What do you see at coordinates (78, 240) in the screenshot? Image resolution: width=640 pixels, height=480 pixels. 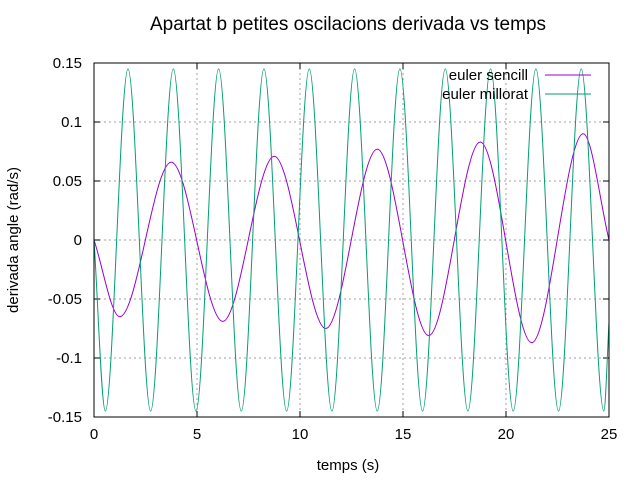 I see `y-tick-label: 0` at bounding box center [78, 240].